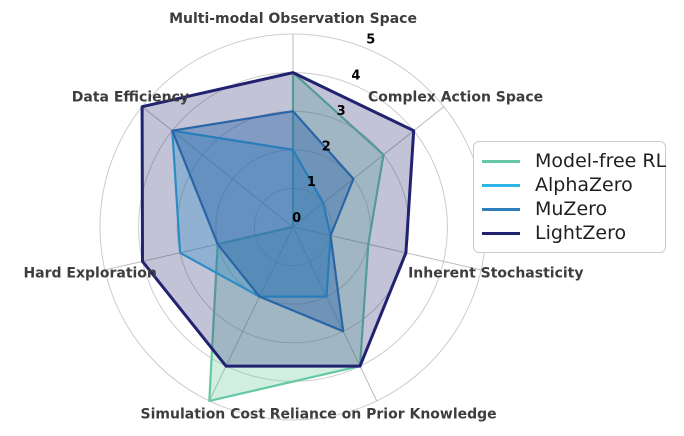  What do you see at coordinates (89, 273) in the screenshot?
I see `axis-label-hard-exploration: Hard Exploration` at bounding box center [89, 273].